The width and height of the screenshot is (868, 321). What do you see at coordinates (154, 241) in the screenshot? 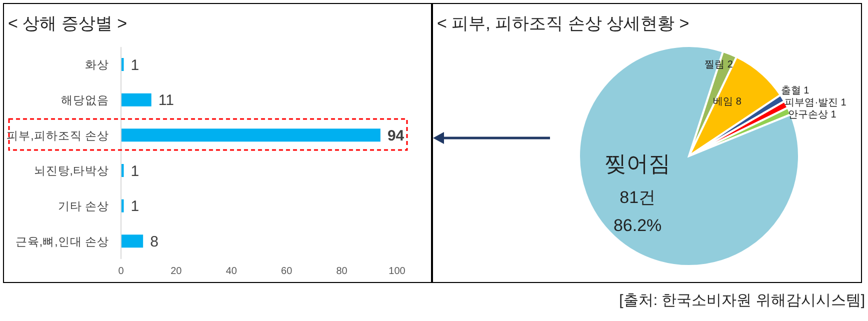
I see `data-label: 8` at bounding box center [154, 241].